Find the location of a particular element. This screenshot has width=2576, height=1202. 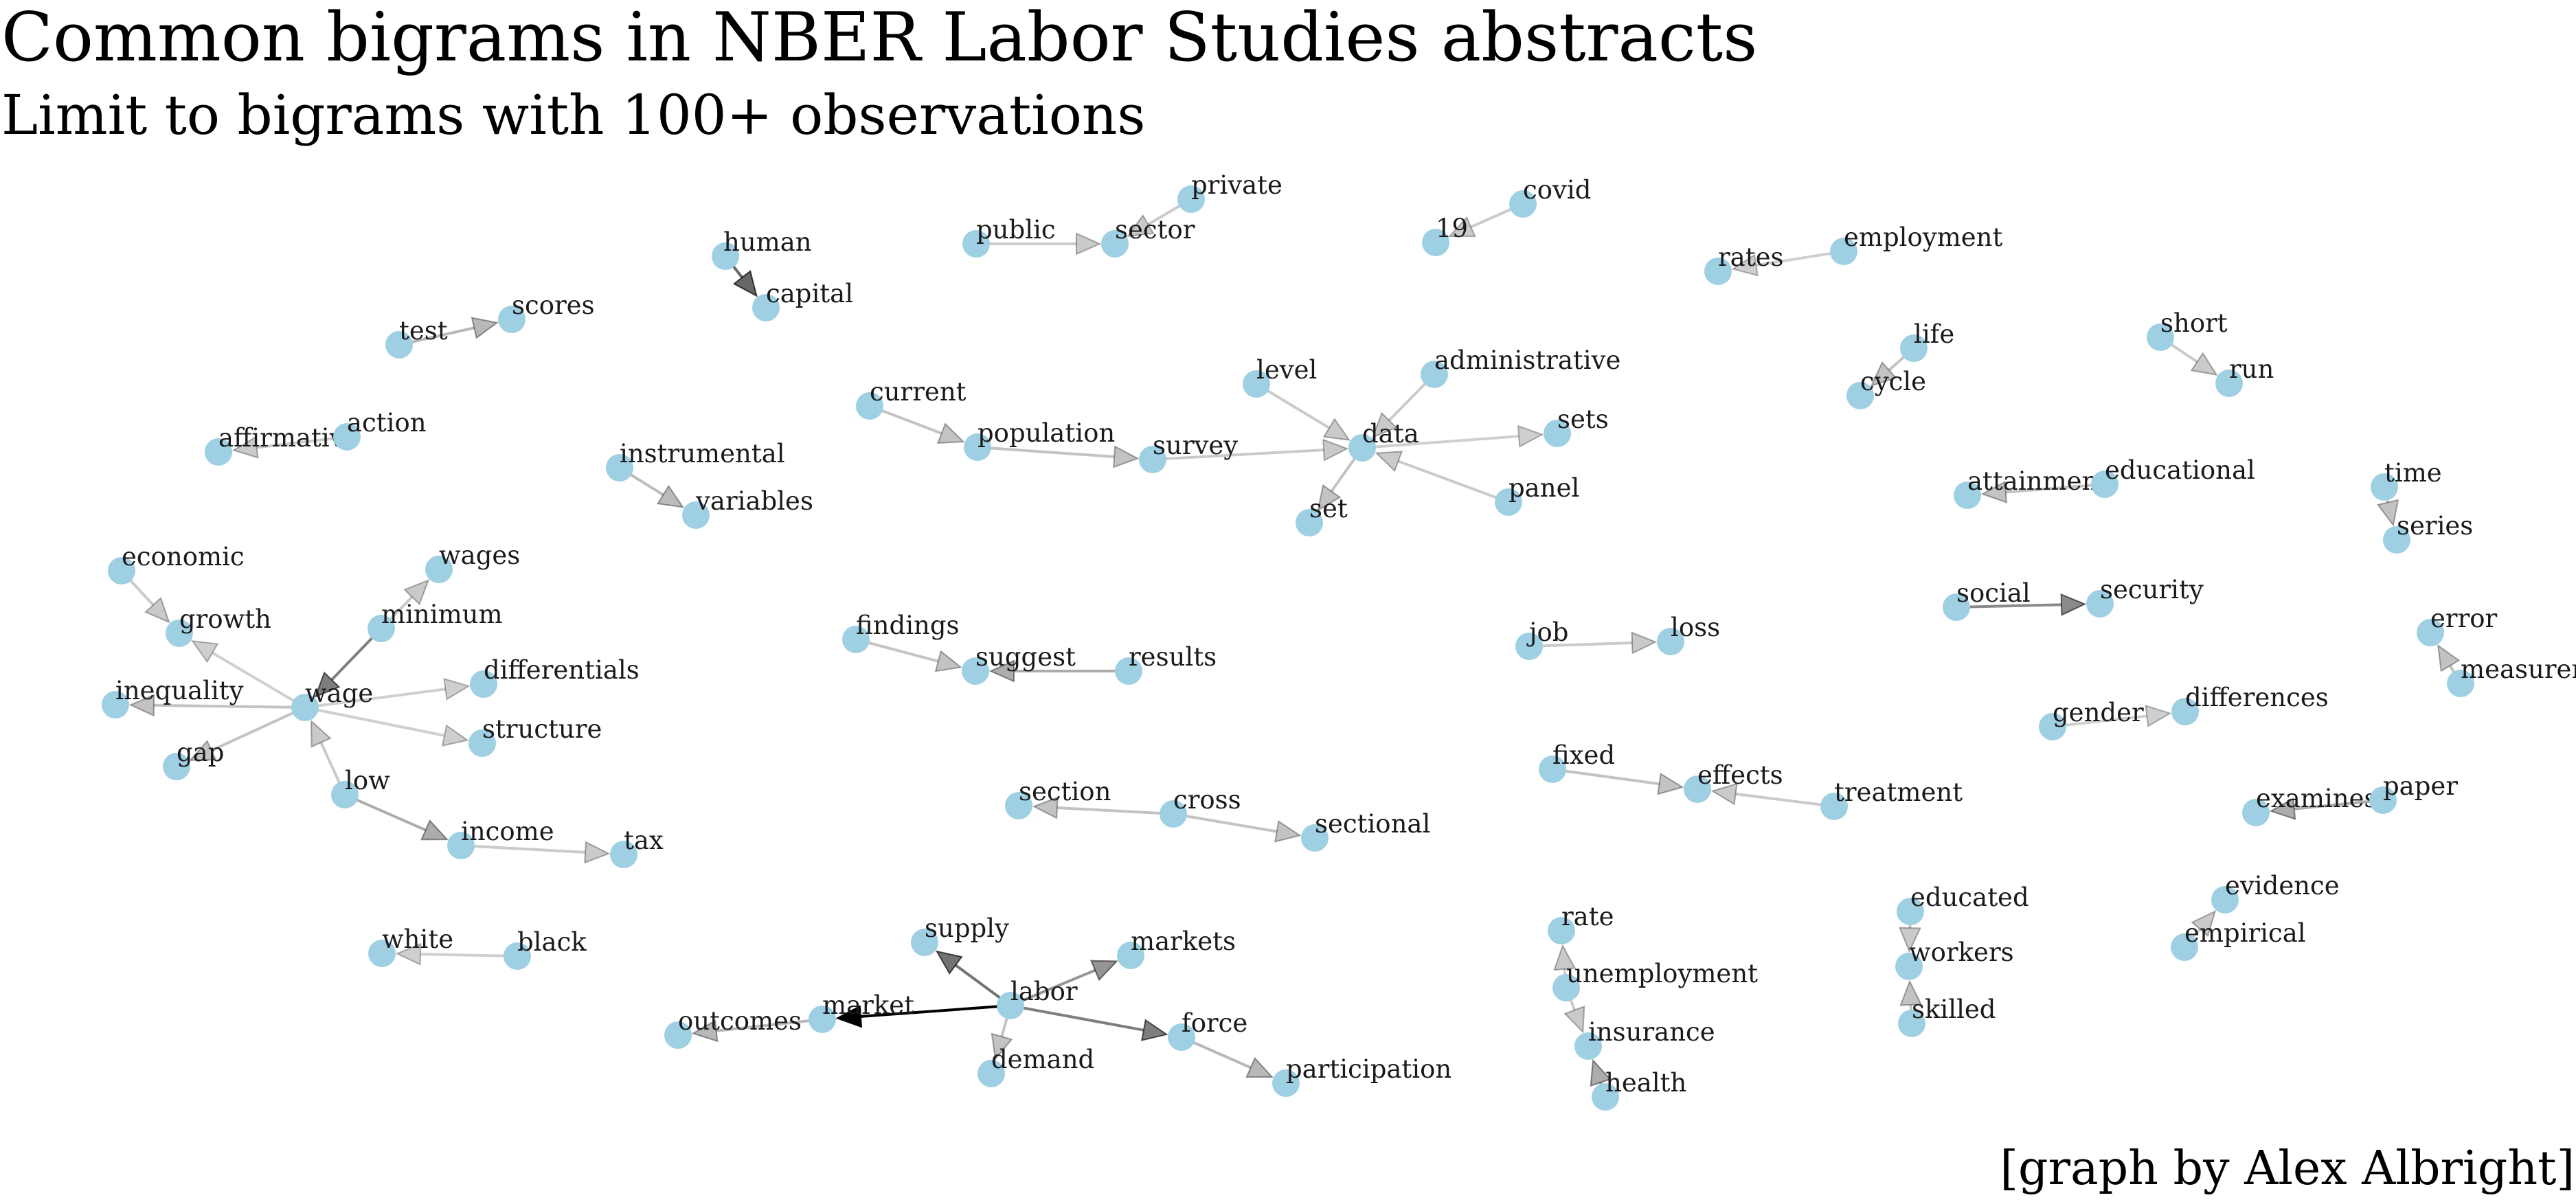

node-label: supply is located at coordinates (967, 928).